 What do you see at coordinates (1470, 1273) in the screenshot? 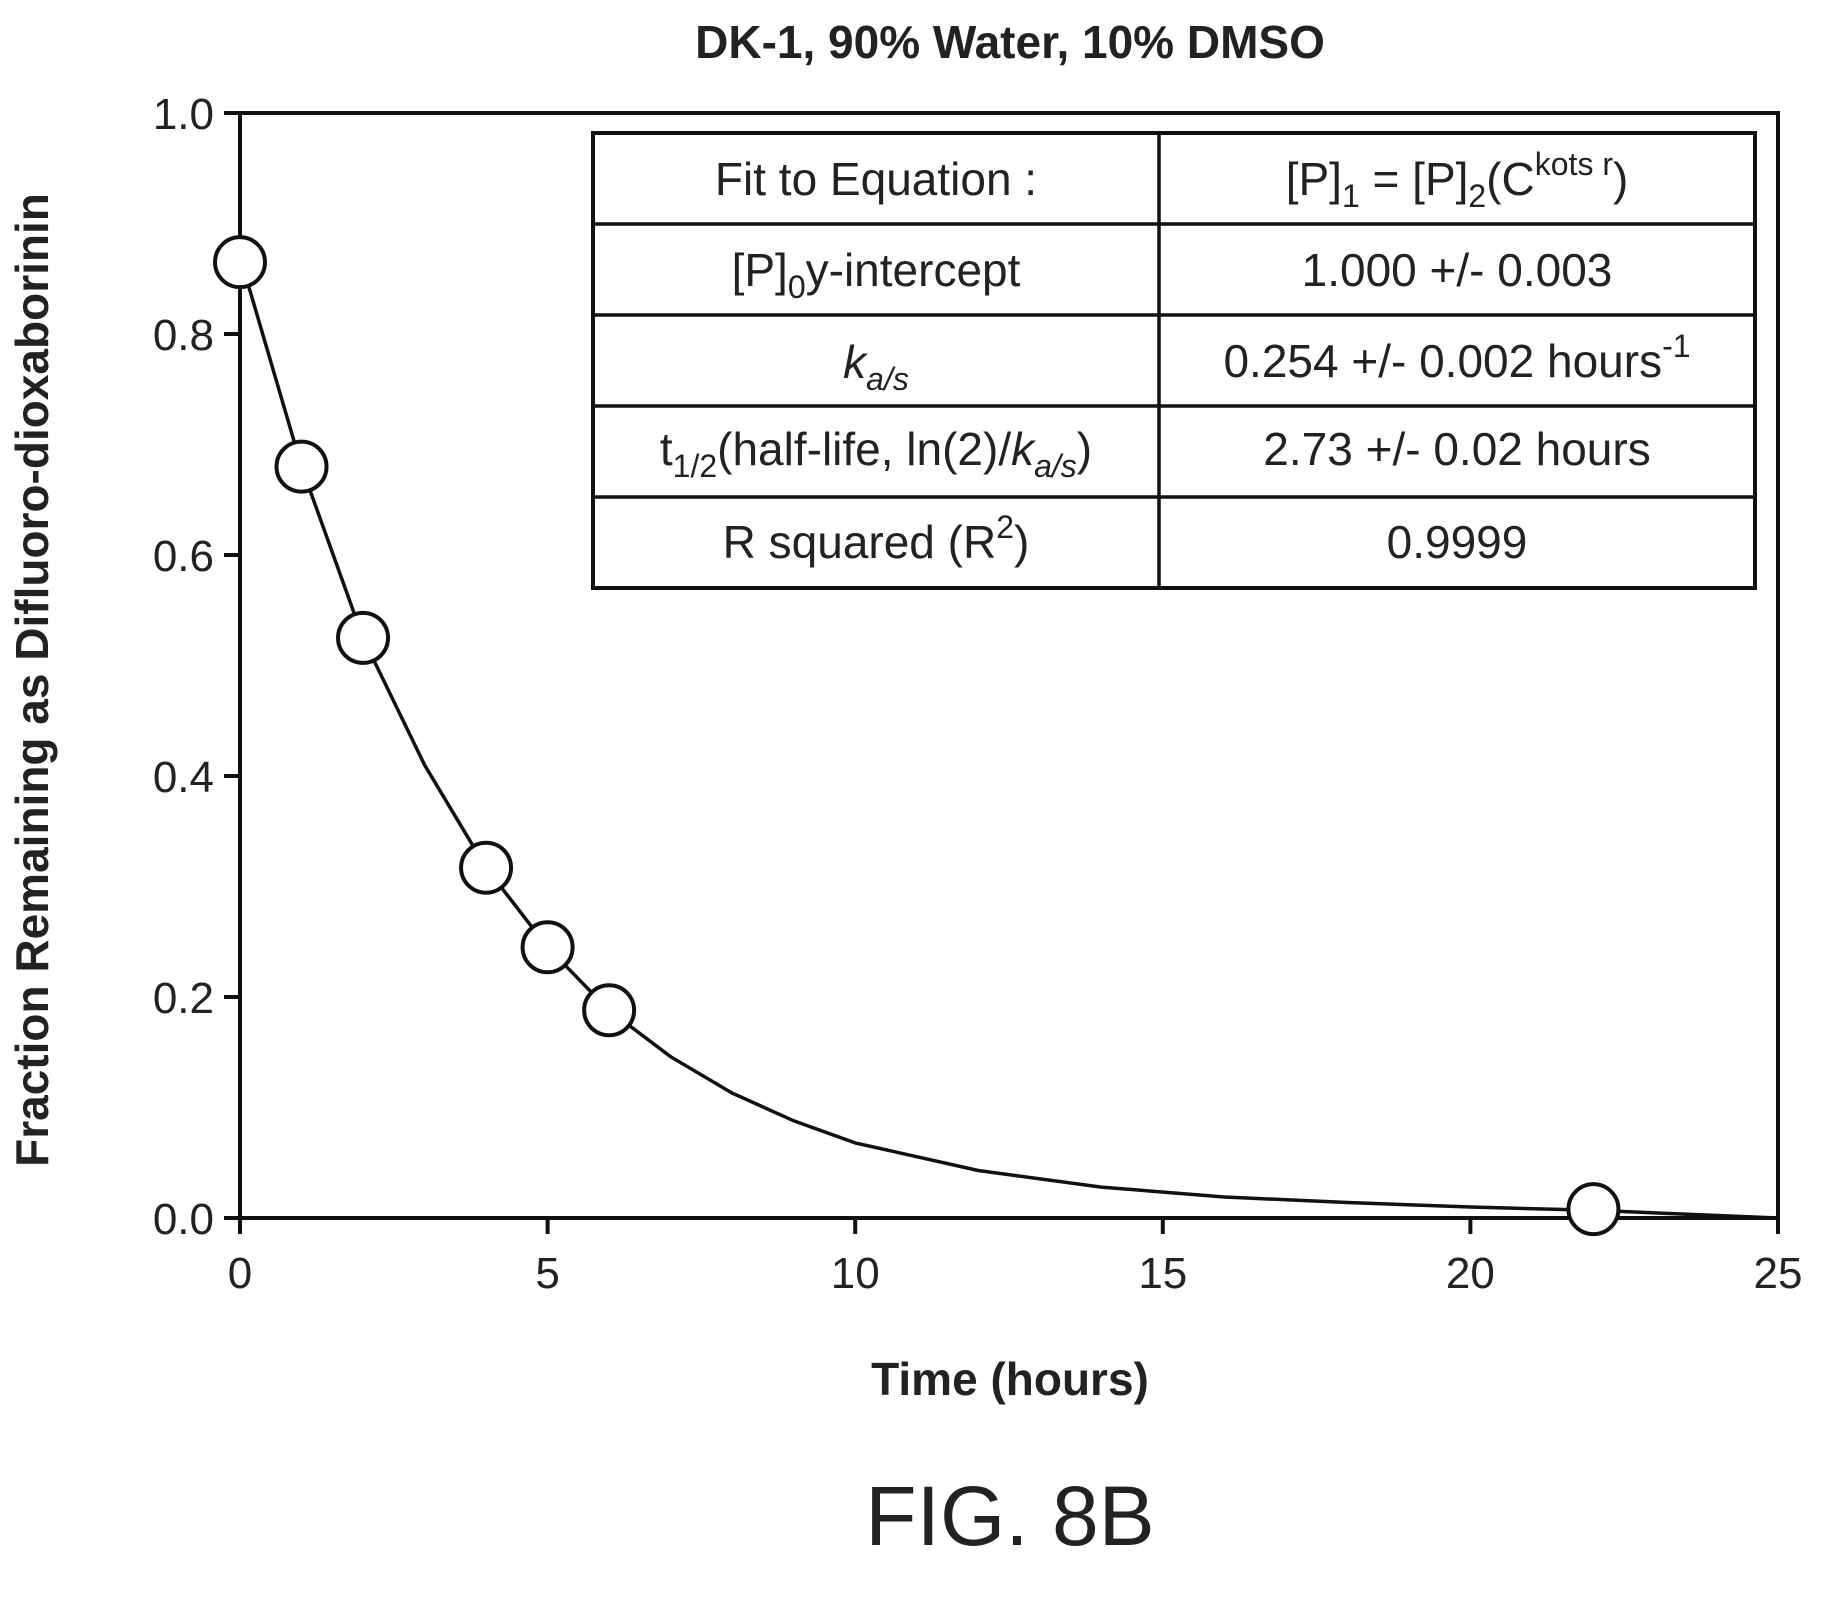
I see `x-tick-label: 20` at bounding box center [1470, 1273].